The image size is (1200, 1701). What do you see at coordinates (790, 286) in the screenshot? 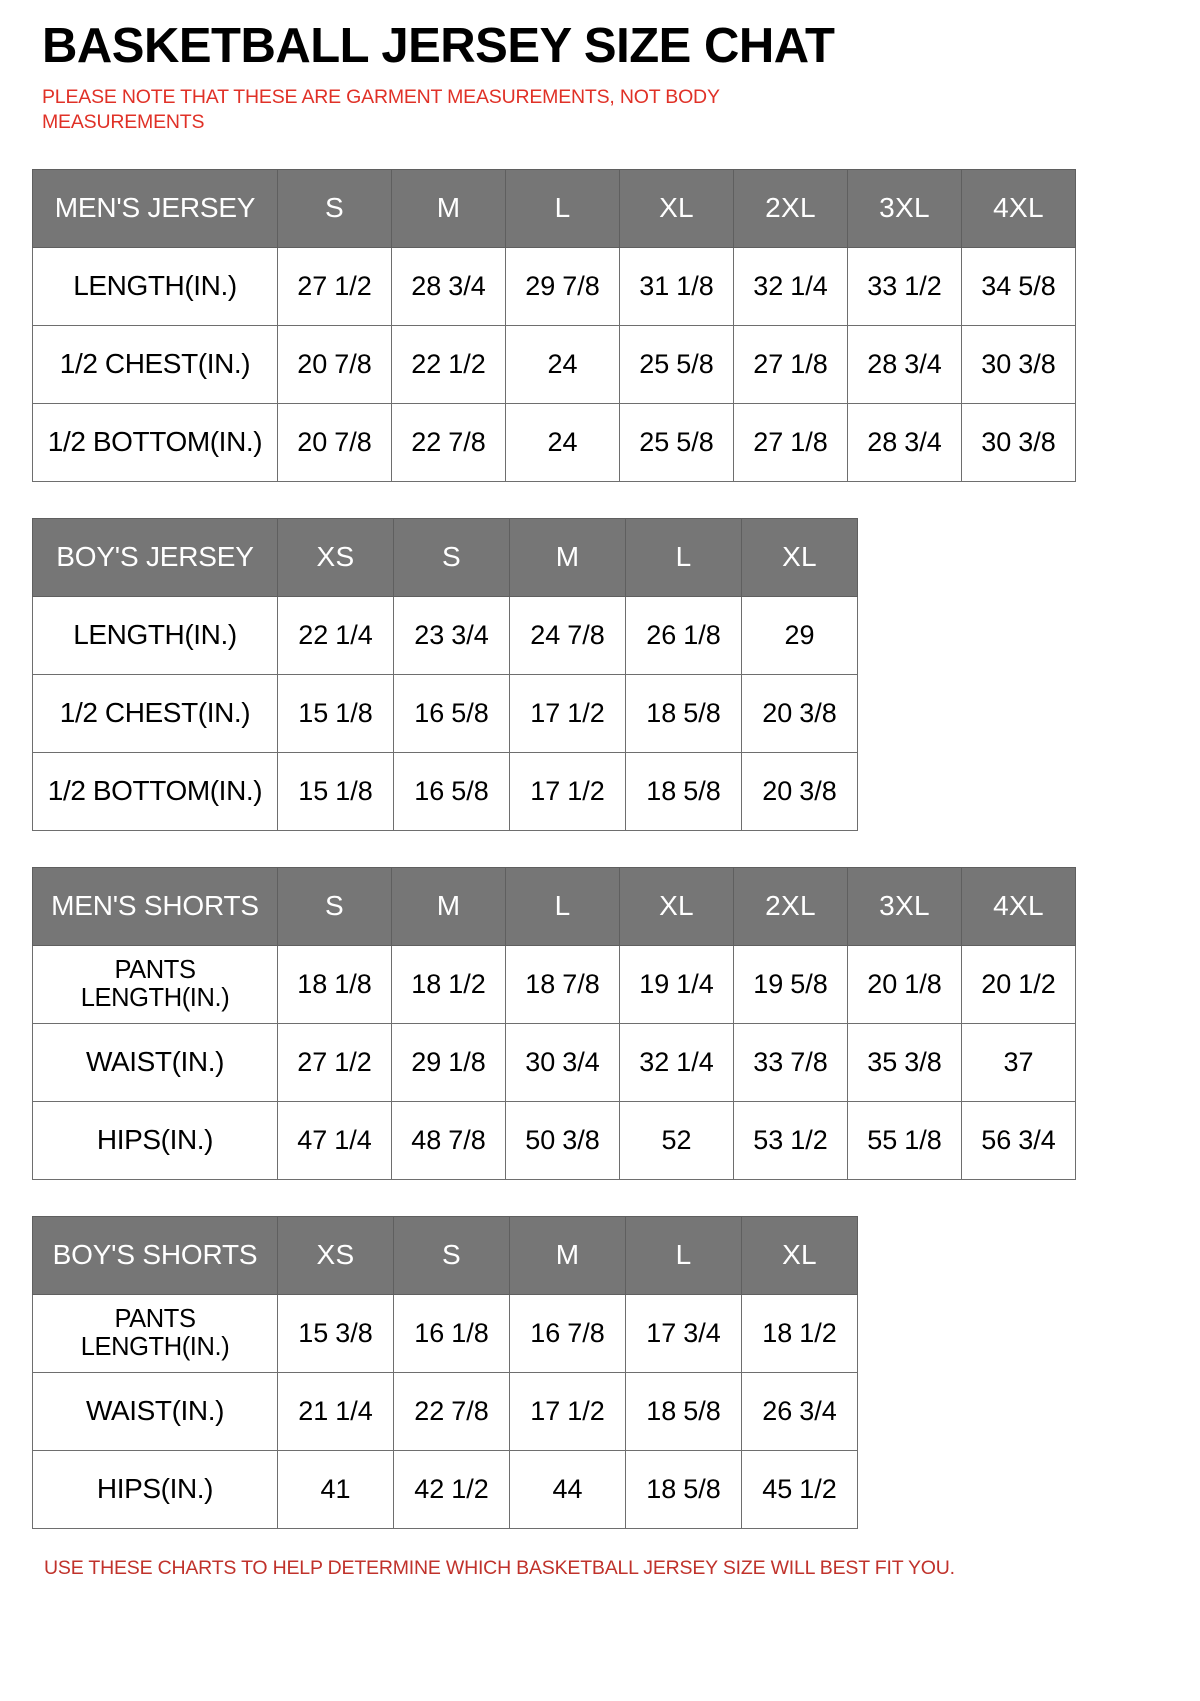
I see `measurement-cell: 32 1/4` at bounding box center [790, 286].